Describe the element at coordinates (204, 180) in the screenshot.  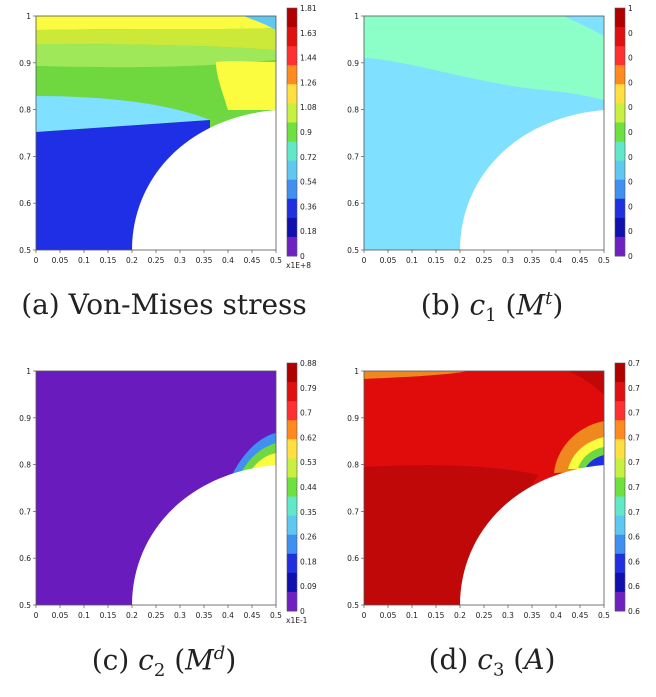
I see `region-a-hole` at that location.